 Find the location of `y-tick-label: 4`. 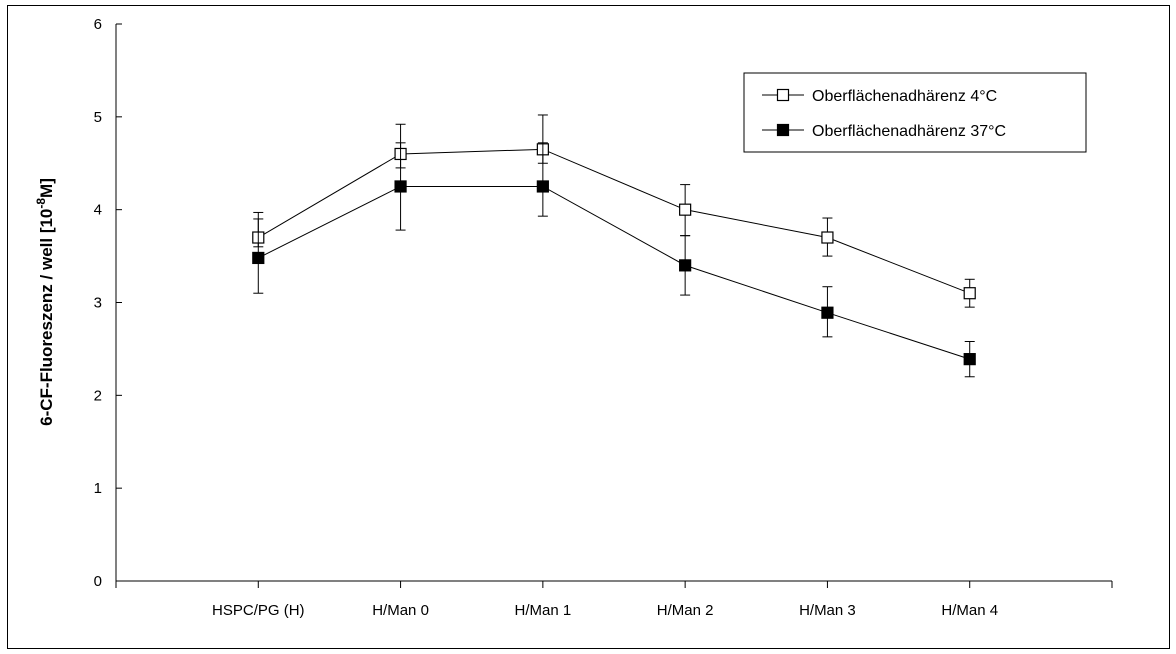

y-tick-label: 4 is located at coordinates (98, 210).